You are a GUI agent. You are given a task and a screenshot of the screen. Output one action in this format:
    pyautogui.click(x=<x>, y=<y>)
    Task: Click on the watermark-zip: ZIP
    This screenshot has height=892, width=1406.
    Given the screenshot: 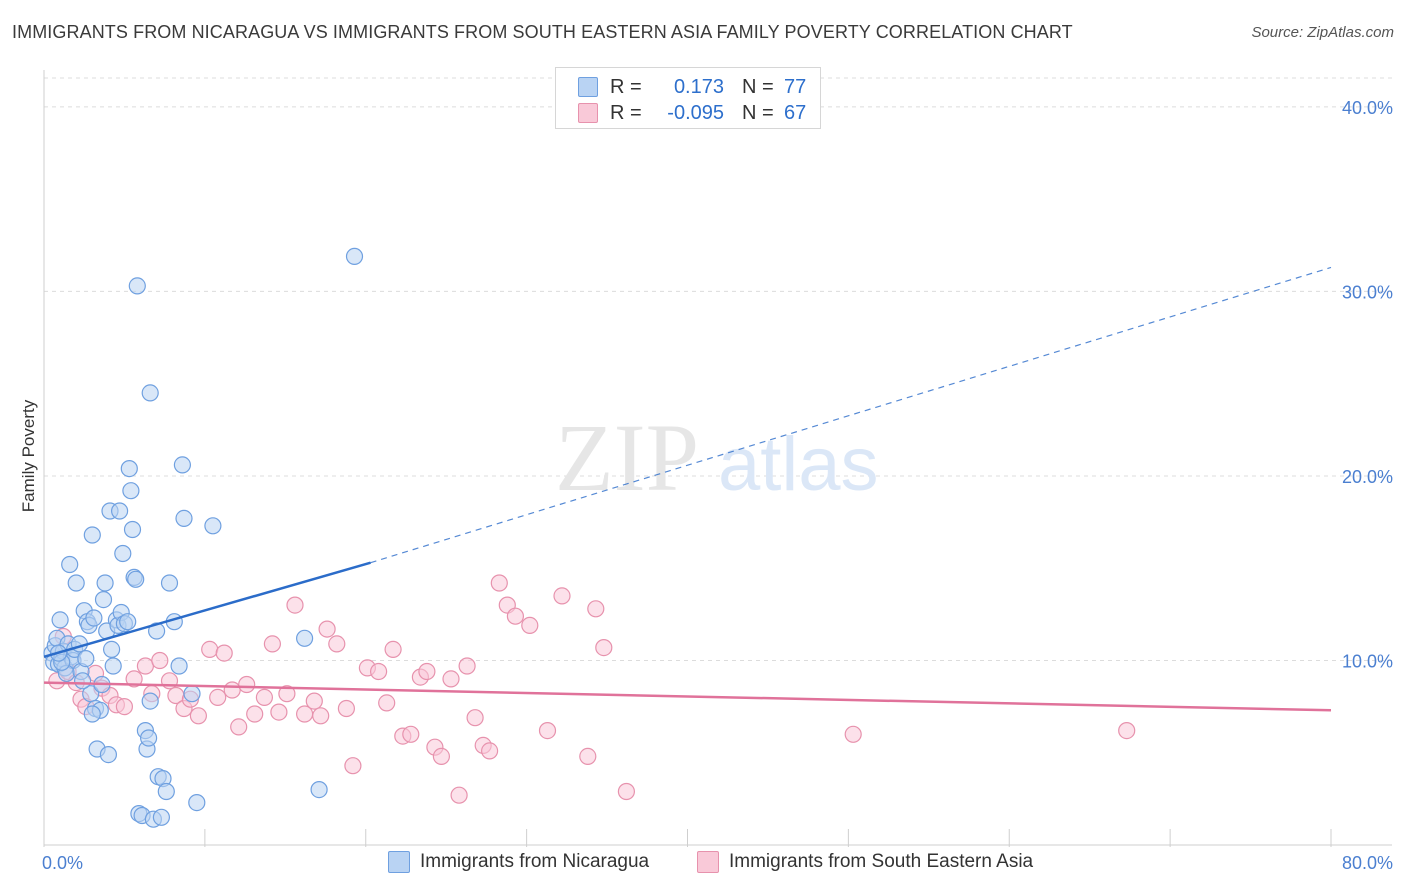 What is the action you would take?
    pyautogui.click(x=627, y=457)
    